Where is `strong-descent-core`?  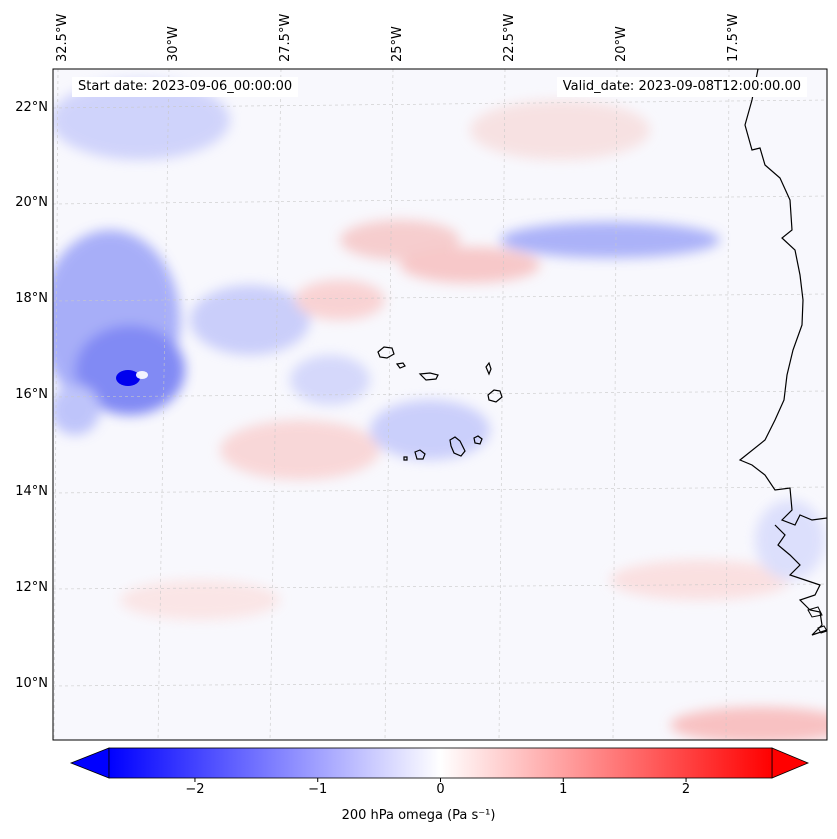
strong-descent-core is located at coordinates (128, 378).